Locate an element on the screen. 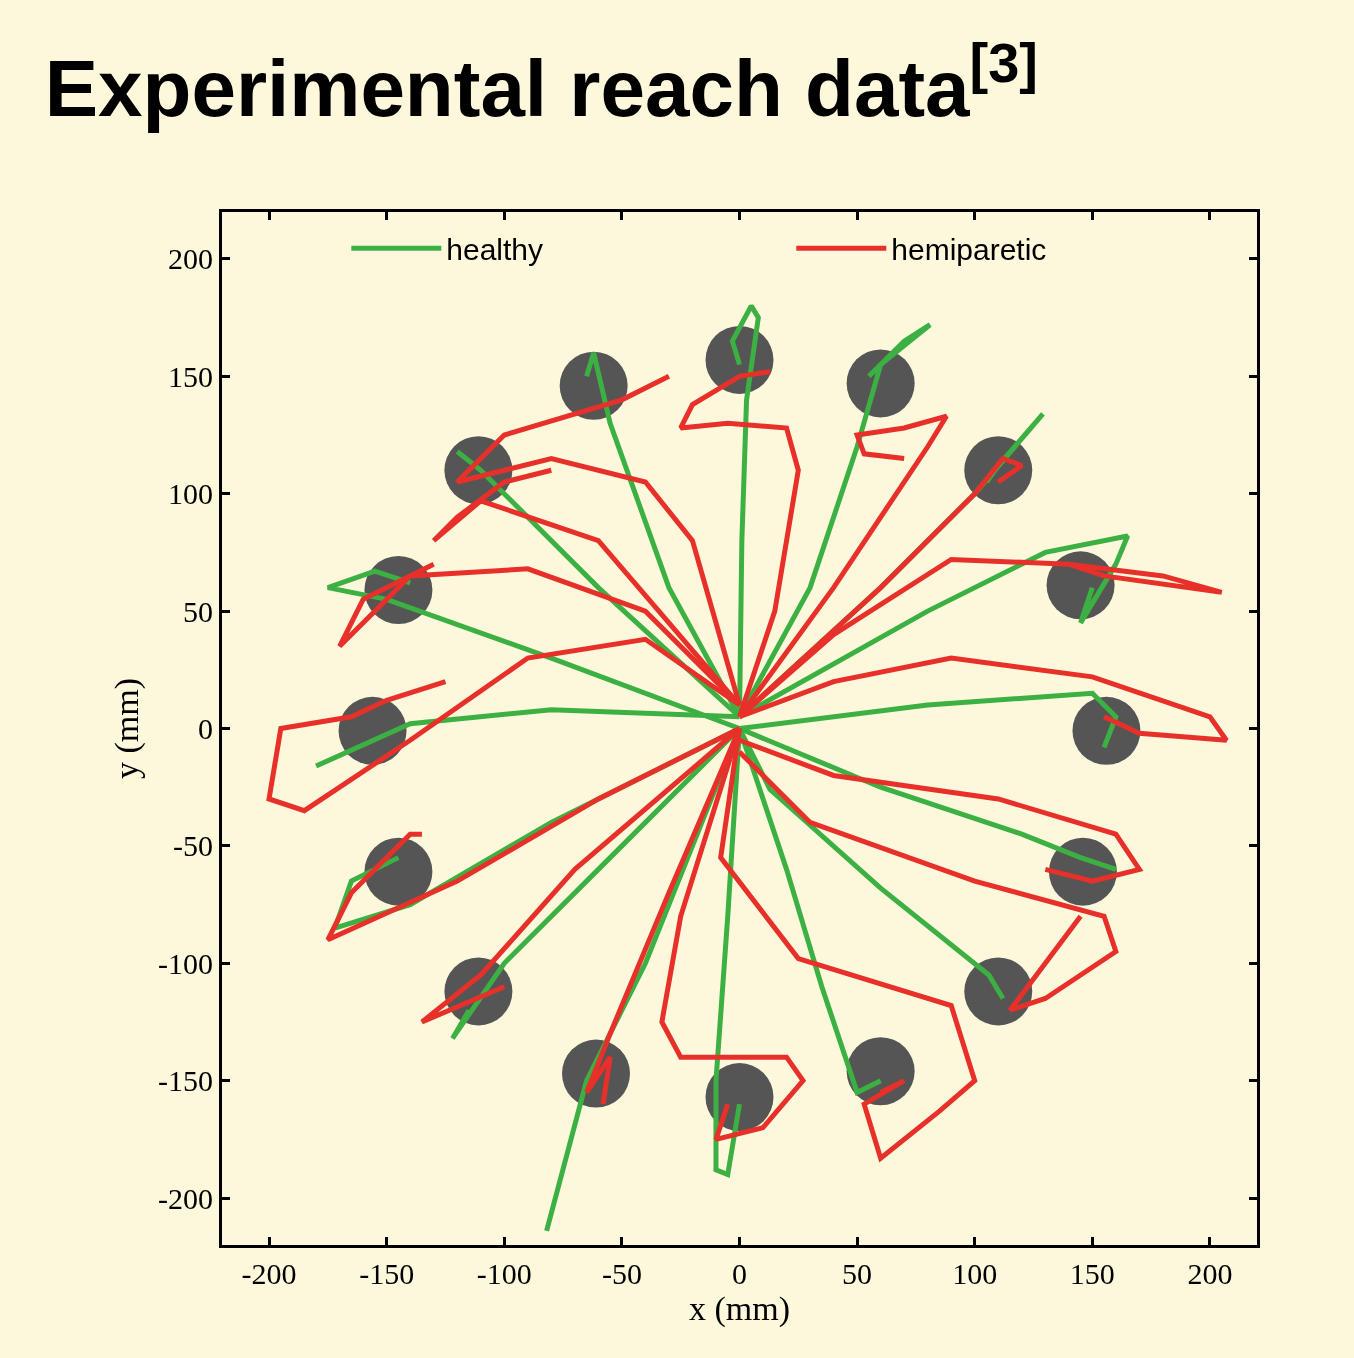 The height and width of the screenshot is (1358, 1354). y-tick-label: 200 is located at coordinates (190, 259).